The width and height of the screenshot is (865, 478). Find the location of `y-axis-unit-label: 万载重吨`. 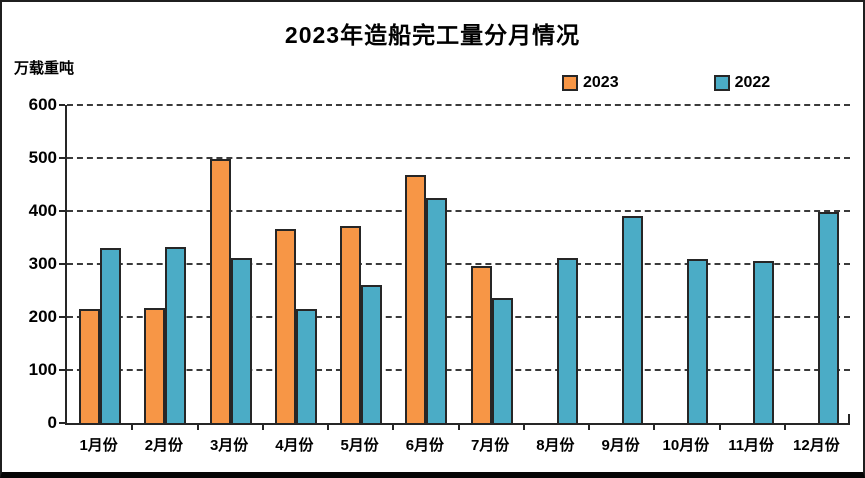

y-axis-unit-label: 万载重吨 is located at coordinates (44, 68).